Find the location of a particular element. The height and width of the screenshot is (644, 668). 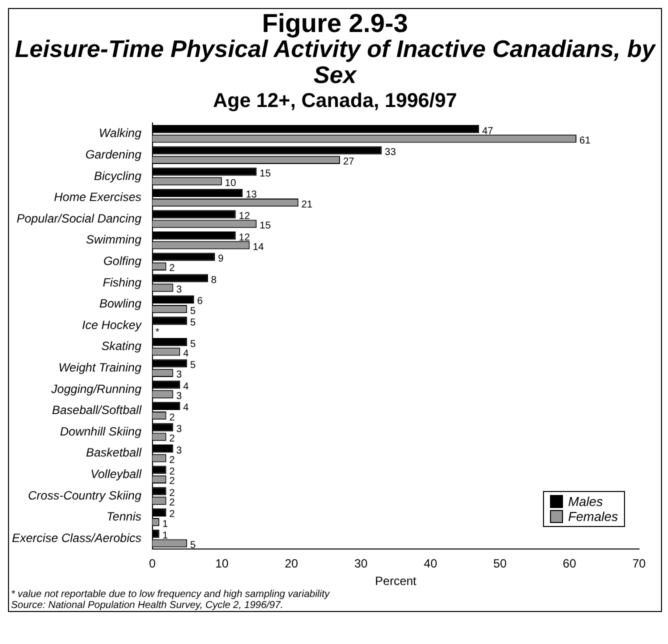

y-tick-label: Jogging/Running is located at coordinates (96, 389).